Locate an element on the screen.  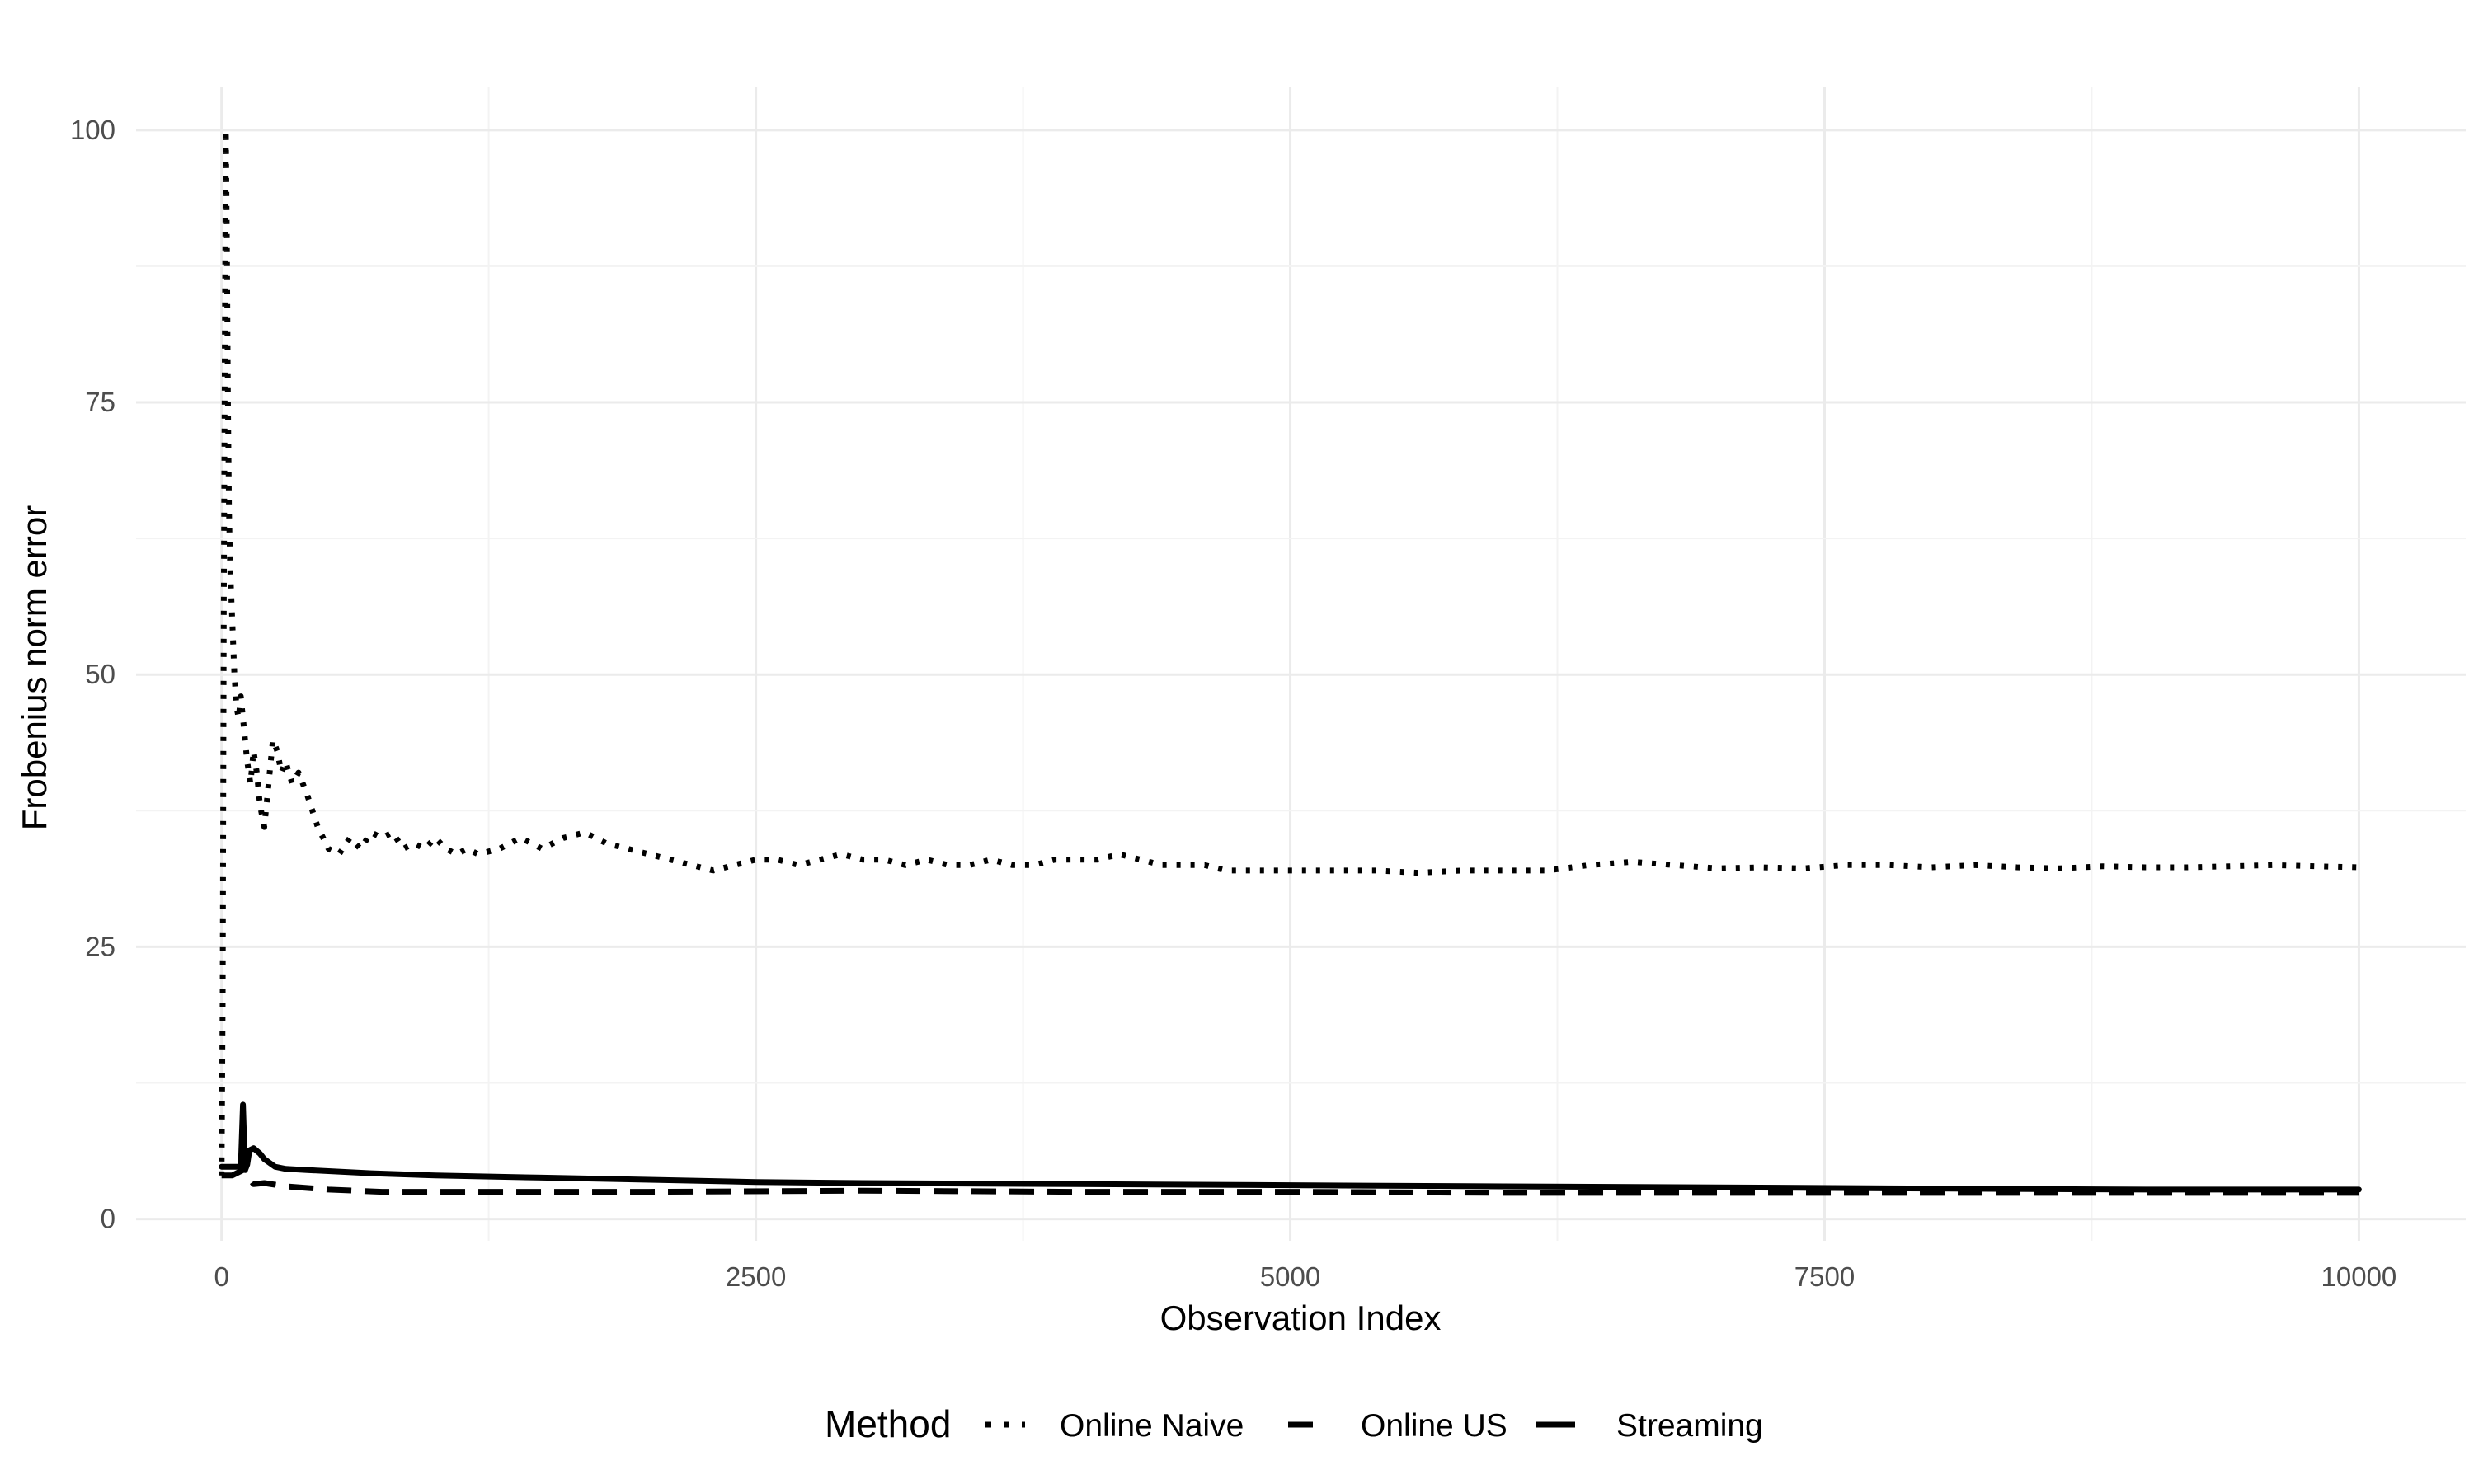
x-tick-label: 5000 is located at coordinates (1290, 1276).